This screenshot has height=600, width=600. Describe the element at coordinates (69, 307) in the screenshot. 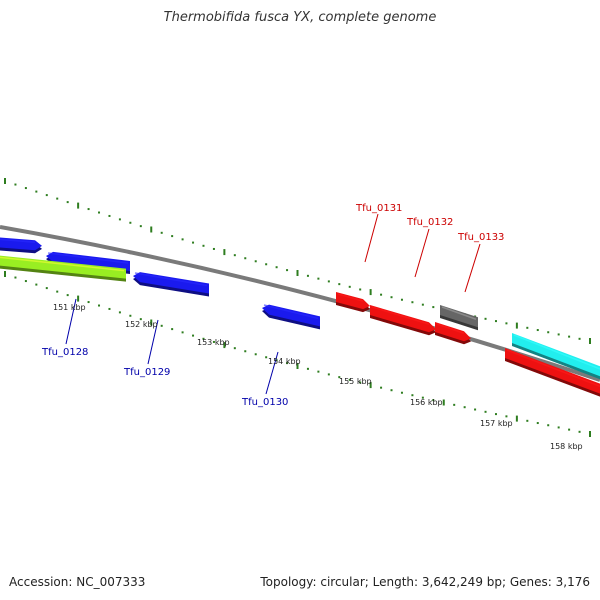

I see `scale-label: 151 kbp` at that location.